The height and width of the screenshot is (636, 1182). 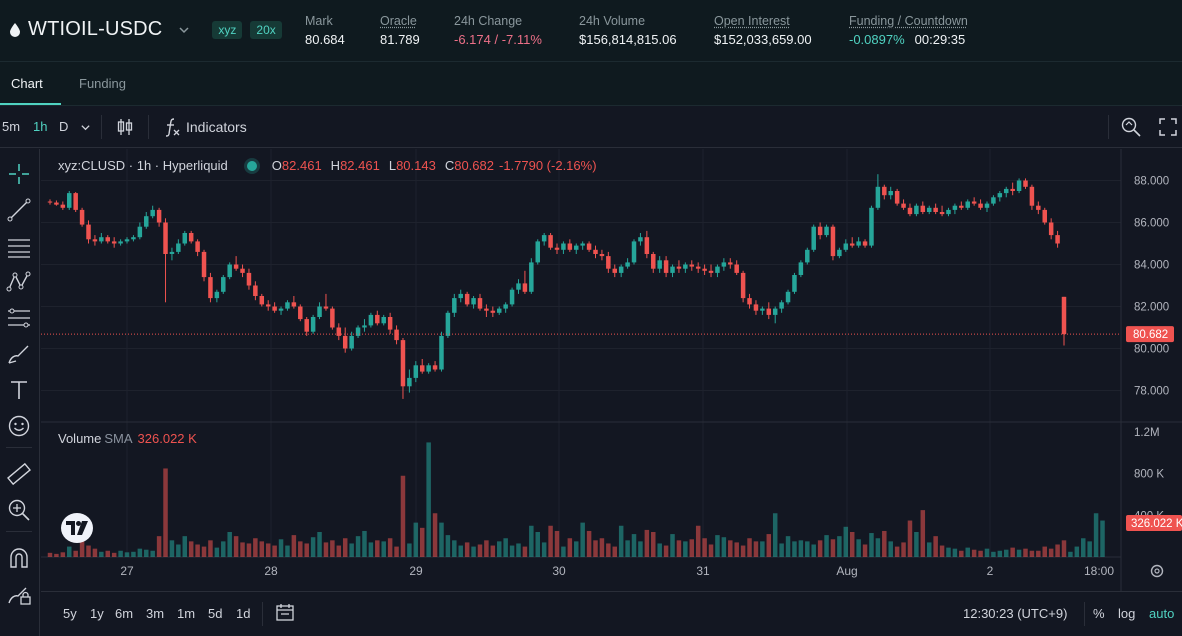 What do you see at coordinates (1099, 613) in the screenshot?
I see `percent-scale-toggle: %` at bounding box center [1099, 613].